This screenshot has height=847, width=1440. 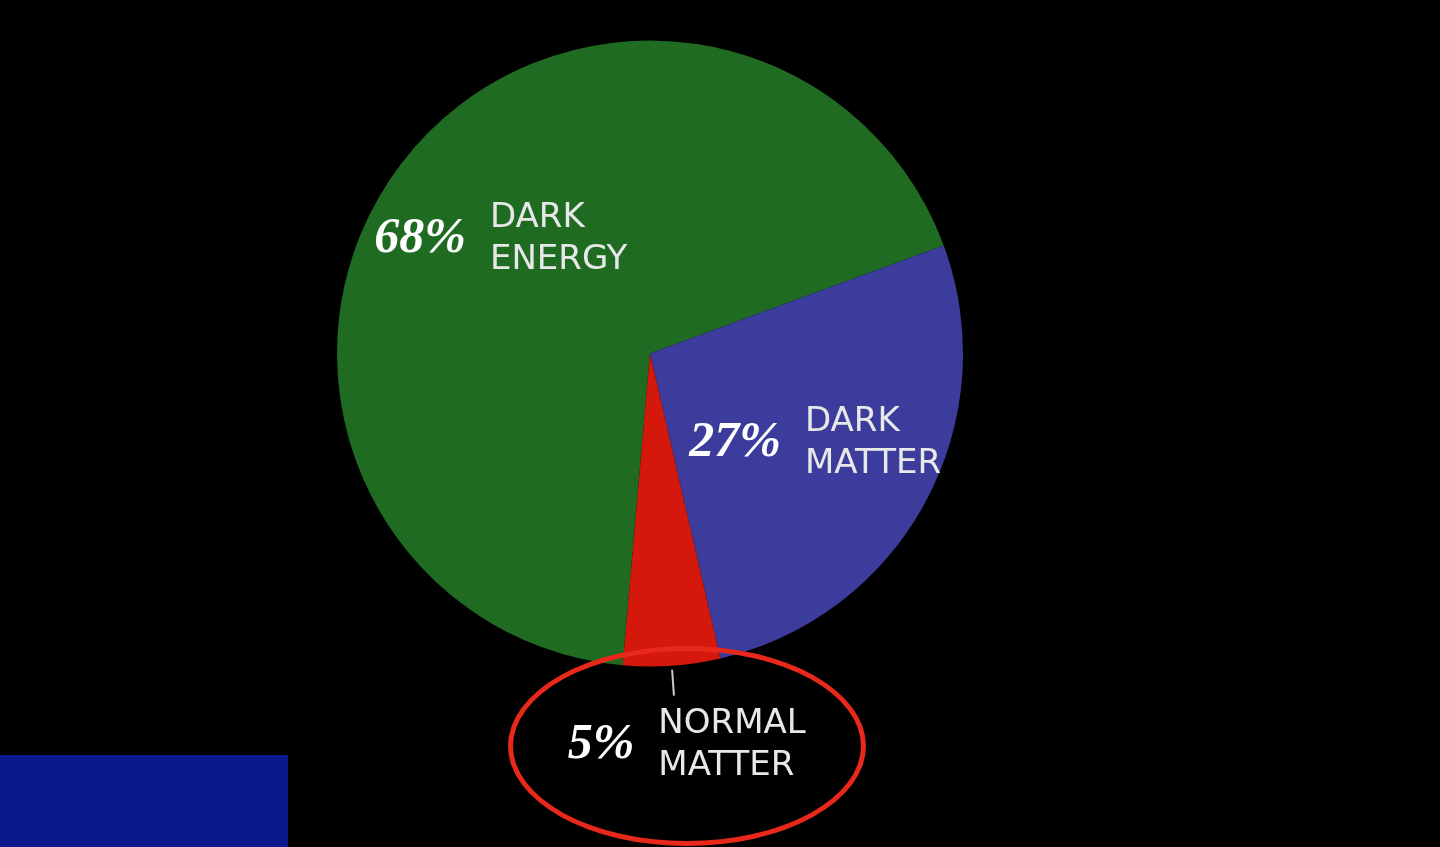 I want to click on slice-label: NORMAL MATTER, so click(x=732, y=742).